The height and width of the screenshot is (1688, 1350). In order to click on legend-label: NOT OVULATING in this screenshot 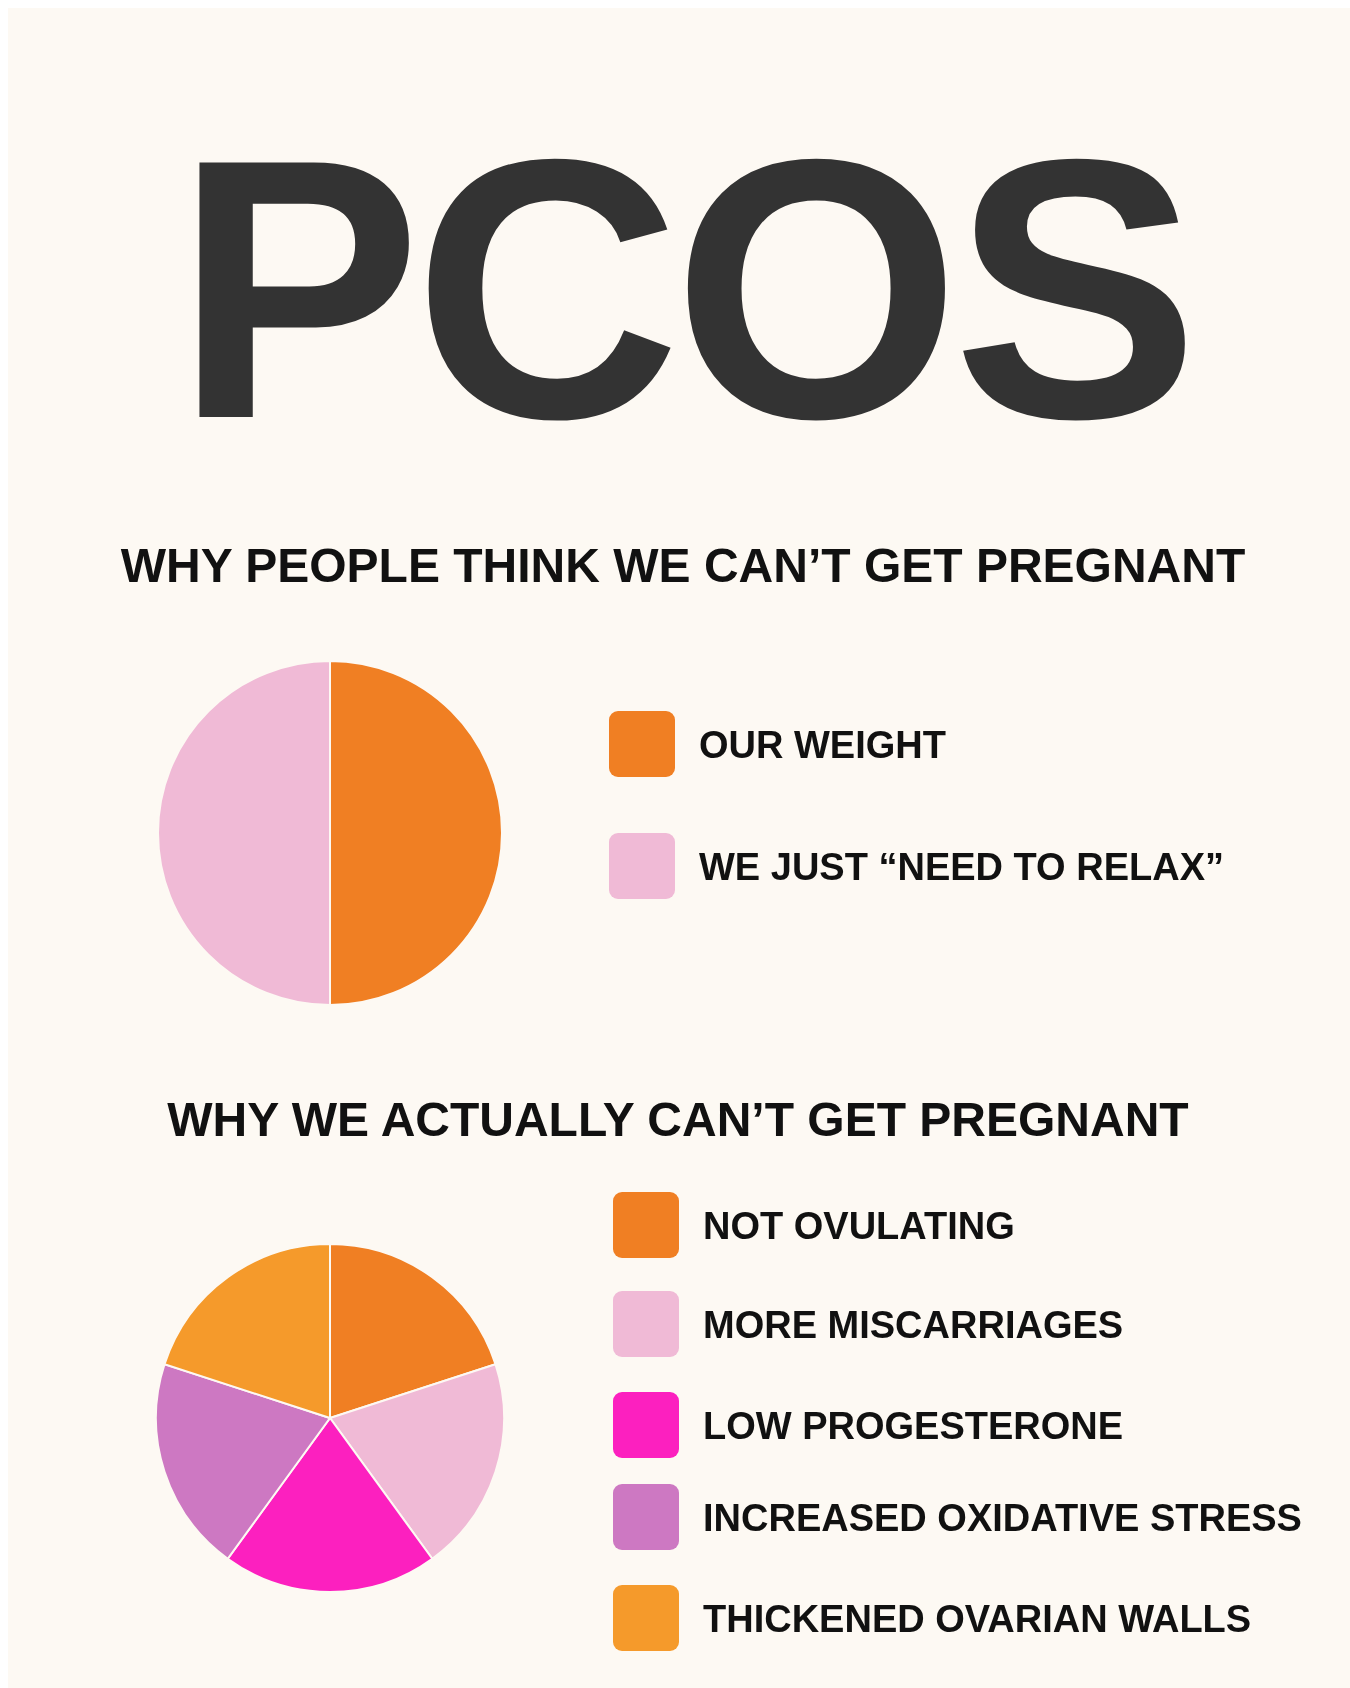, I will do `click(859, 1226)`.